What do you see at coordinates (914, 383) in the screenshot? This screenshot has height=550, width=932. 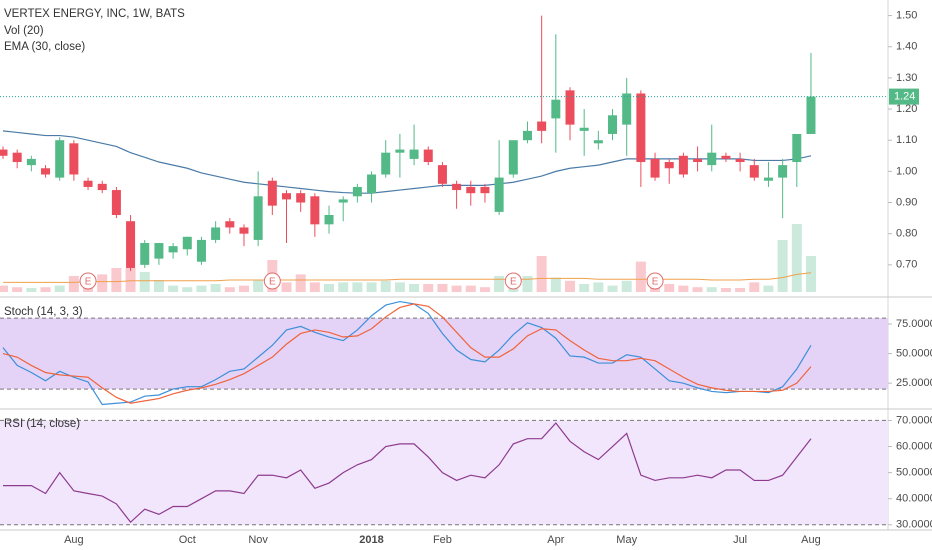 I see `y-tick-label: 25.0000` at bounding box center [914, 383].